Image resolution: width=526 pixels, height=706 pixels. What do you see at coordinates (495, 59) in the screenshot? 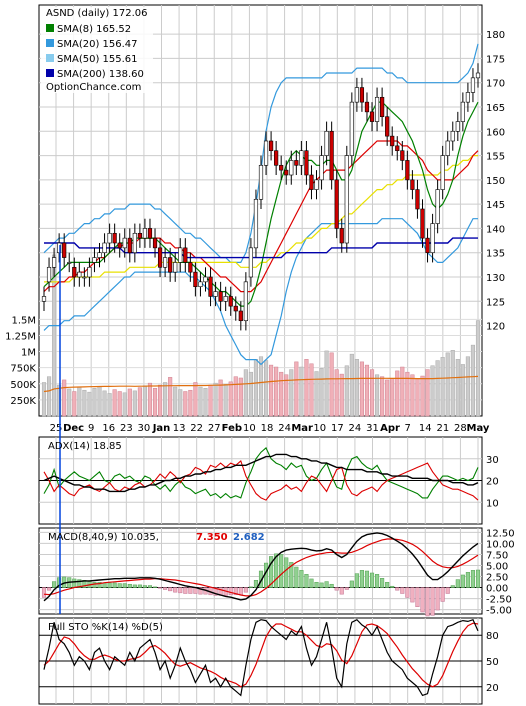
I see `price-tick-label: 175` at bounding box center [495, 59].